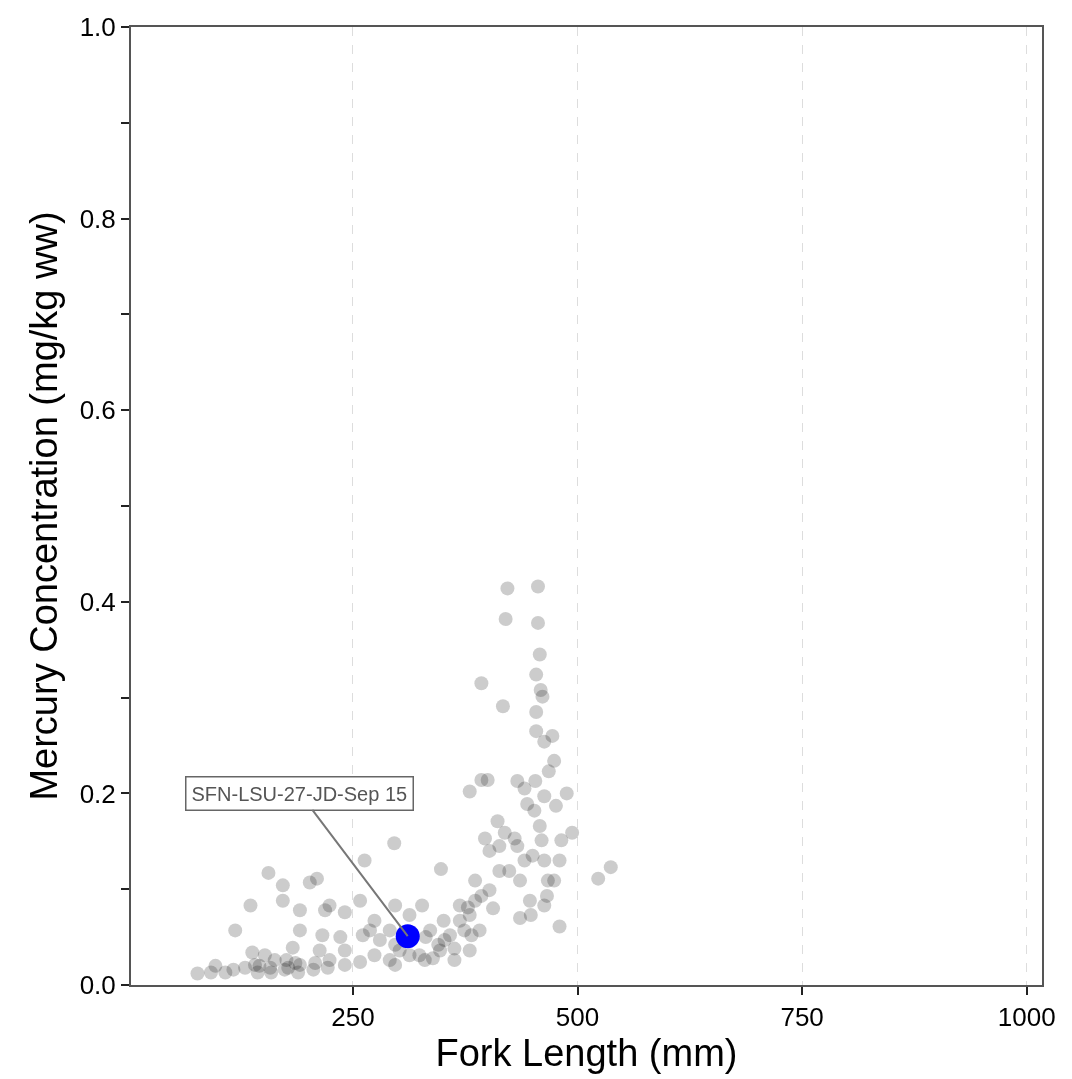 The image size is (1072, 1079). What do you see at coordinates (97, 985) in the screenshot?
I see `y-tick-label: 0.0` at bounding box center [97, 985].